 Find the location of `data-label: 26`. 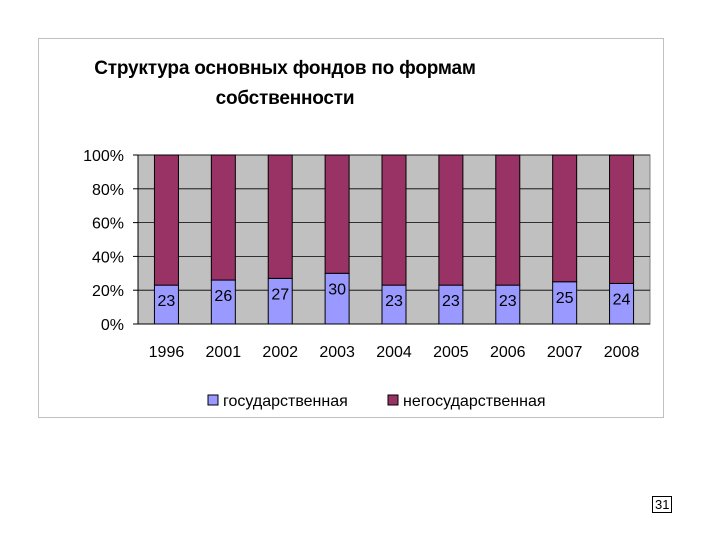

data-label: 26 is located at coordinates (223, 296).